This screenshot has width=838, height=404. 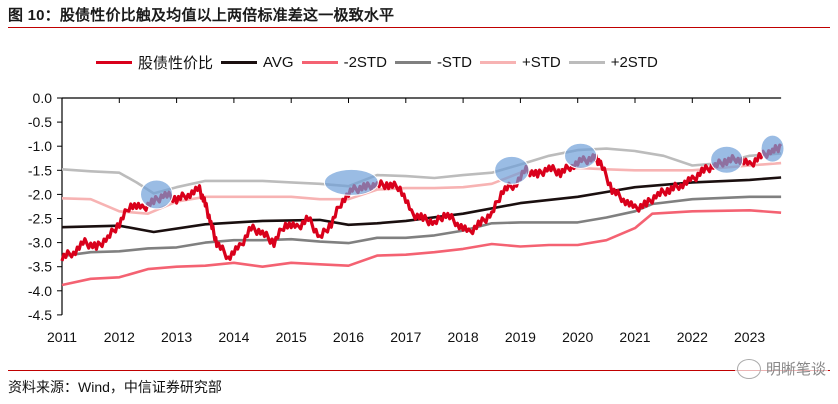 I want to click on y-tick-label: 0.0, so click(x=43, y=98).